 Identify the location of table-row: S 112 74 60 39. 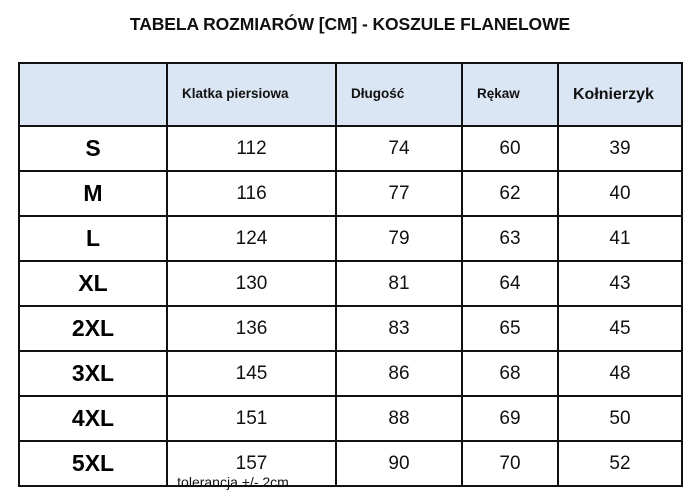
(350, 148).